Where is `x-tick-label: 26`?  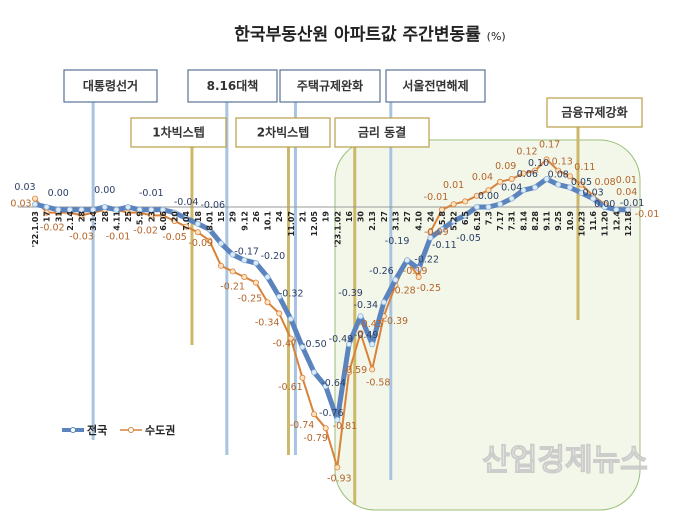 x-tick-label: 26 is located at coordinates (256, 217).